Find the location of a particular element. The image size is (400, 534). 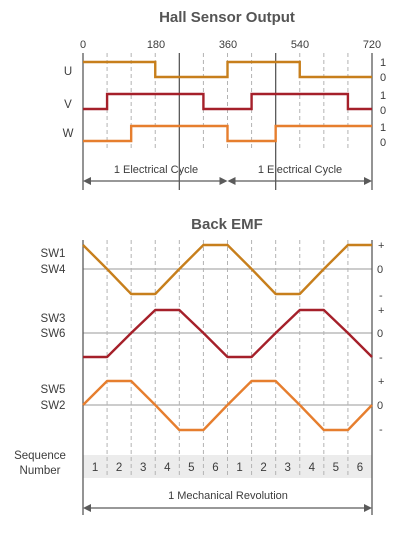

emf-sw1-plus: + is located at coordinates (381, 246).